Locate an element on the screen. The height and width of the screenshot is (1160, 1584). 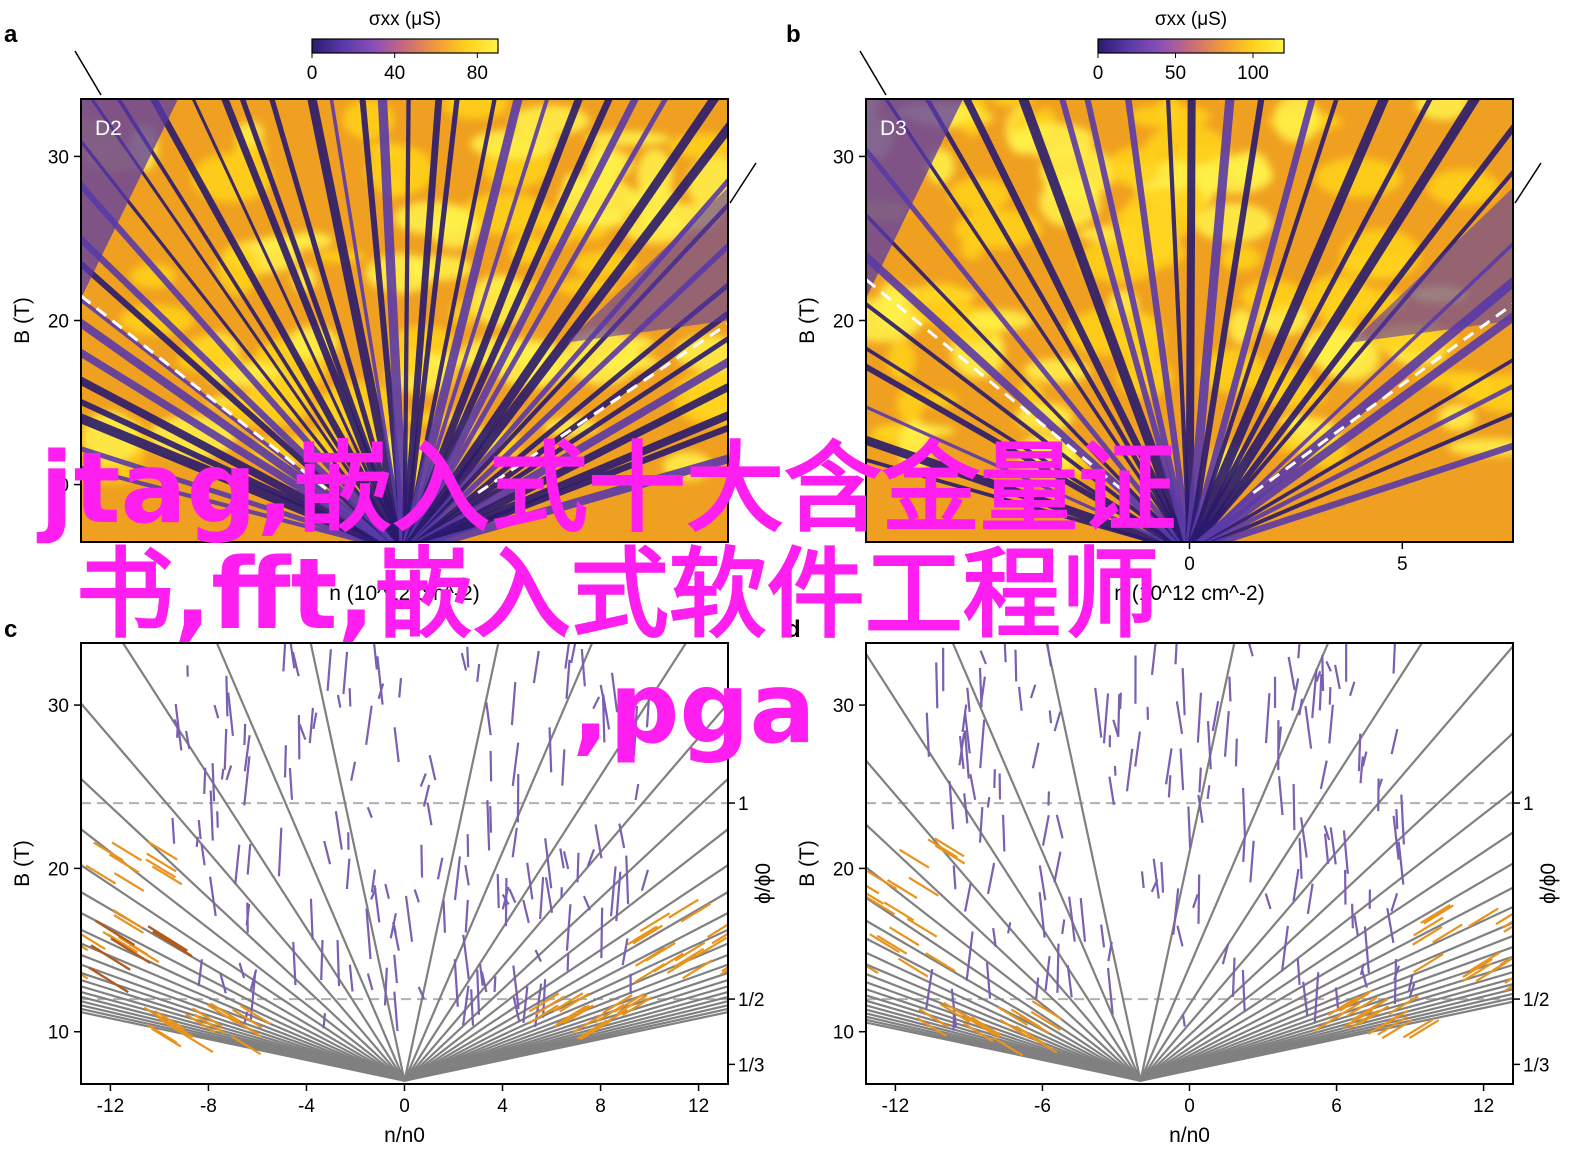
panel-letter-b: b is located at coordinates (793, 34).